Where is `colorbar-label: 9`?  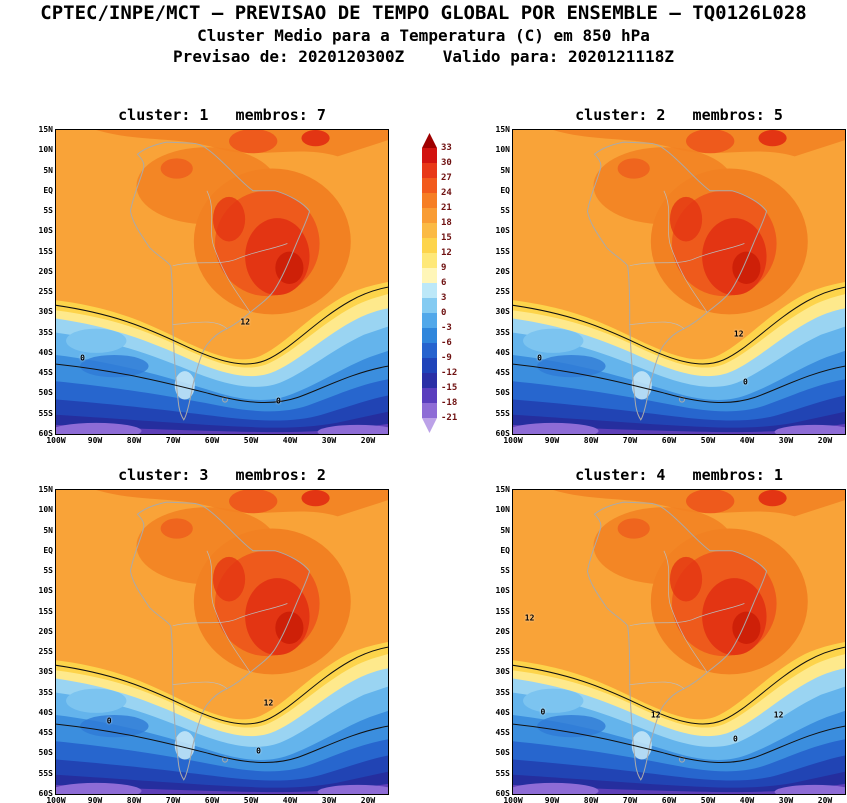 colorbar-label: 9 is located at coordinates (444, 268).